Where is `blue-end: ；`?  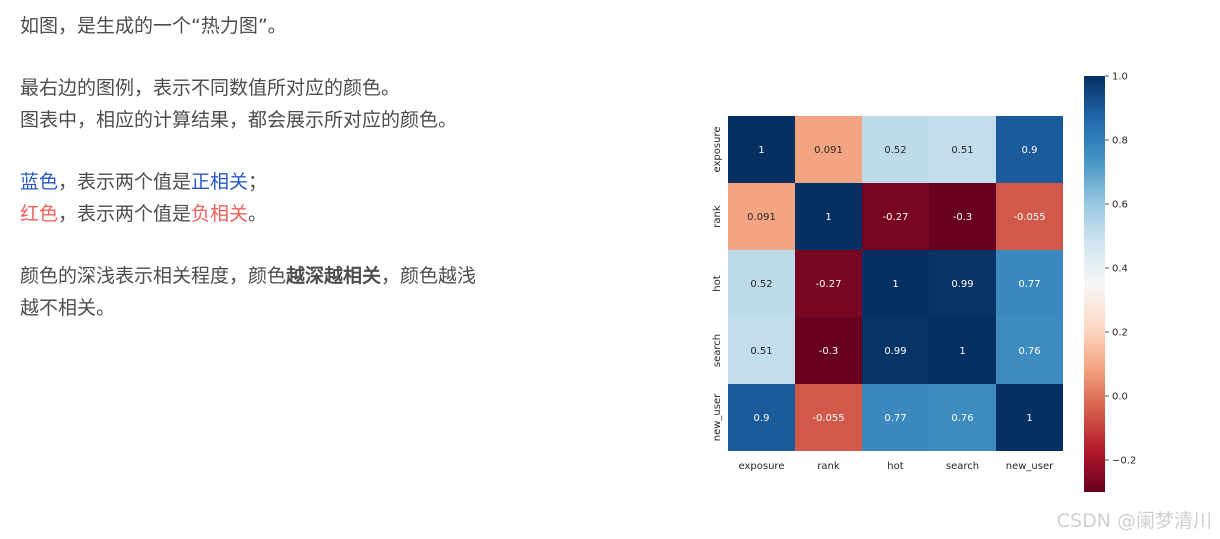
blue-end: ； is located at coordinates (258, 182).